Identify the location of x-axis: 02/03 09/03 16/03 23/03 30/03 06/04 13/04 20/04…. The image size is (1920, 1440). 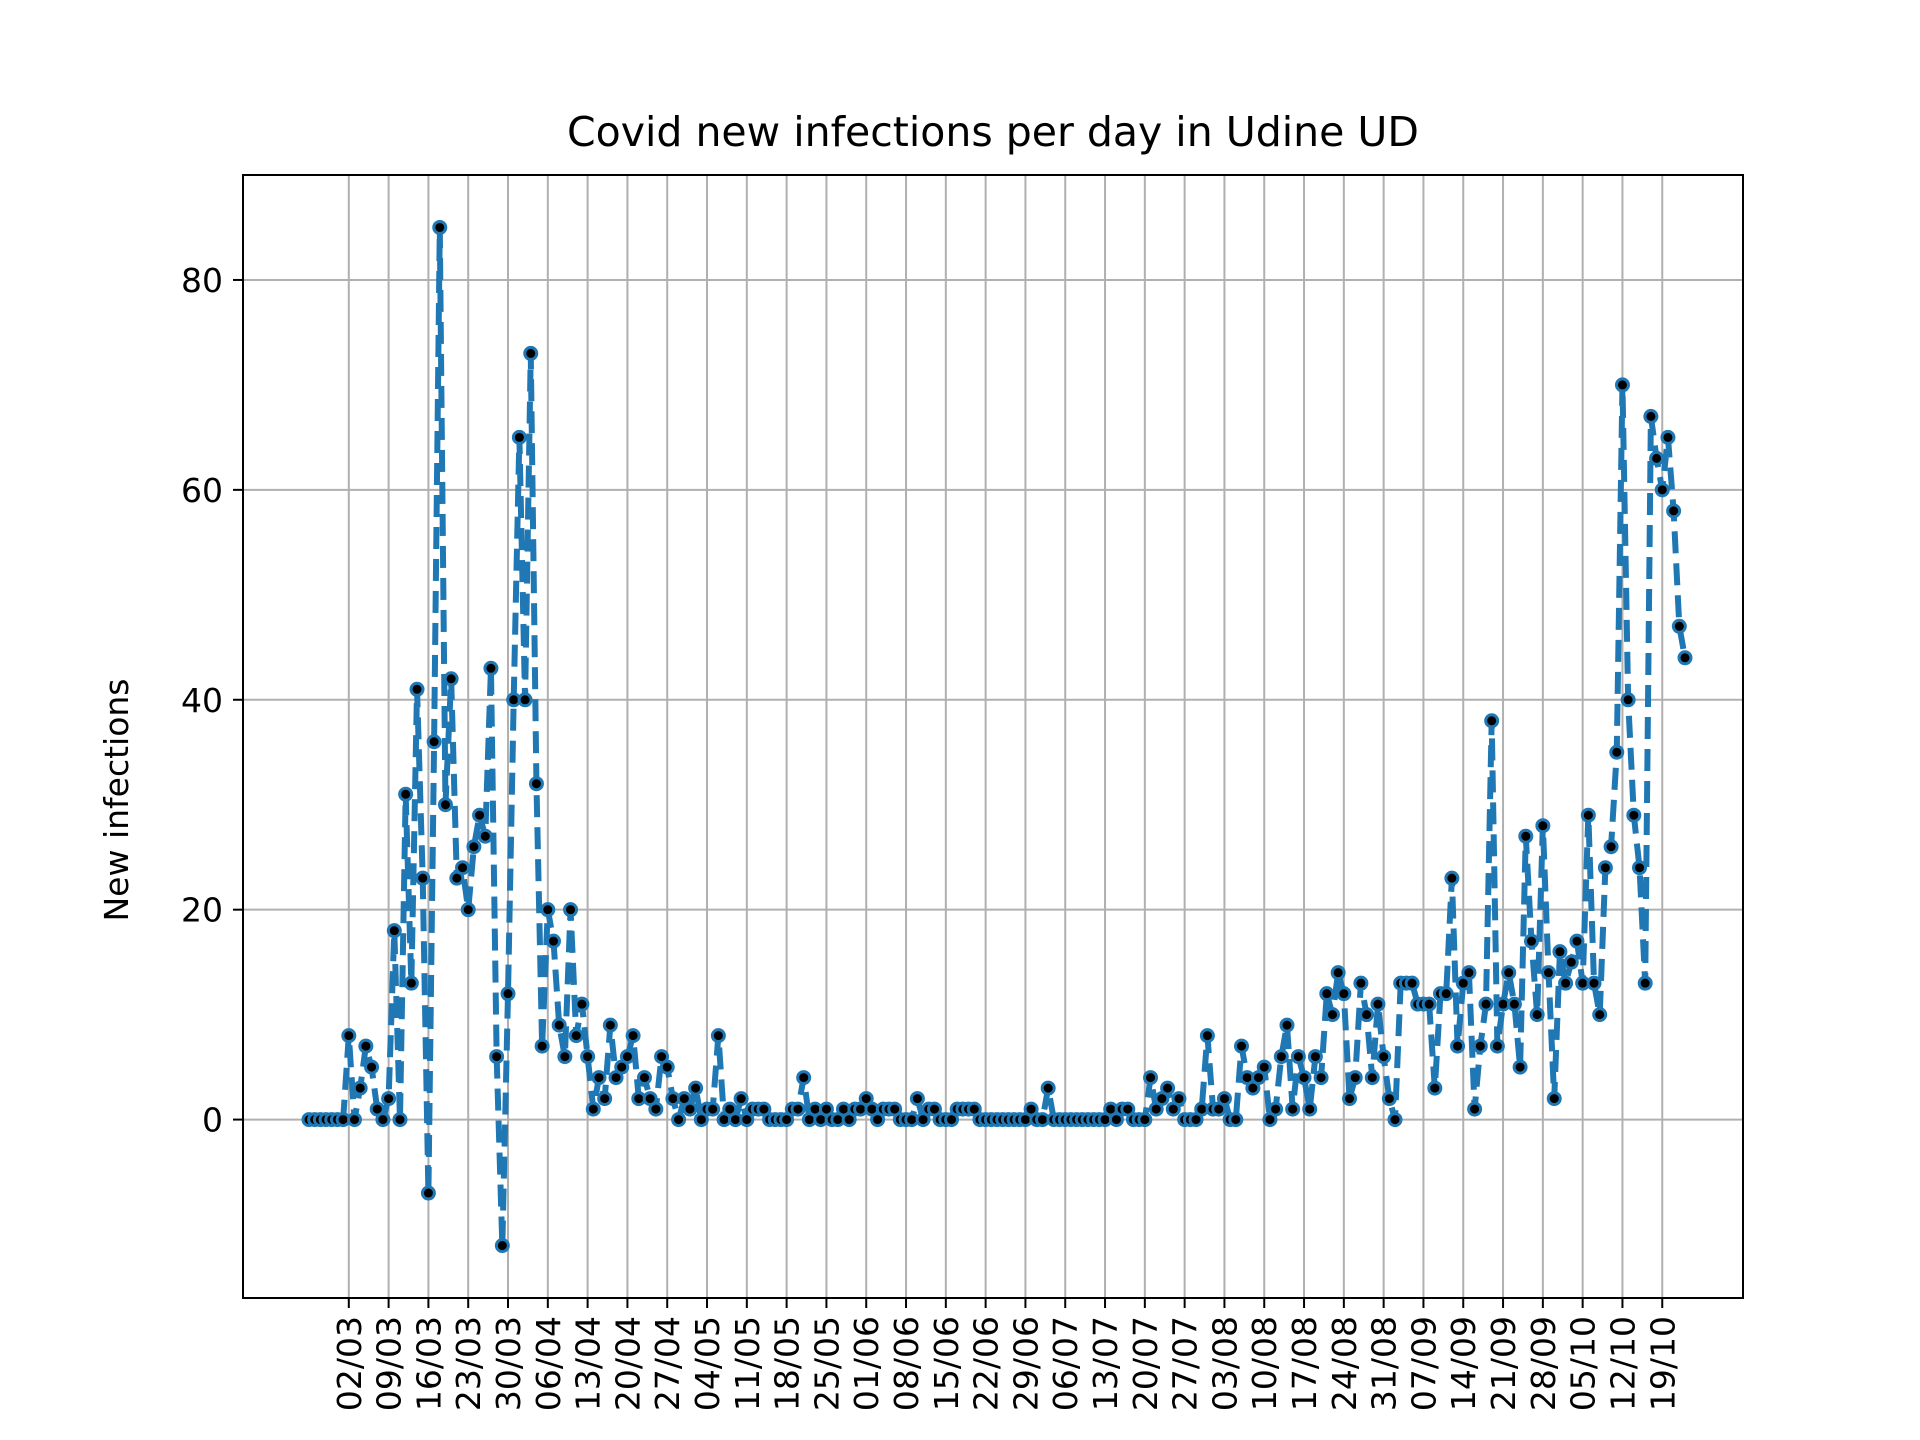
(1006, 1354).